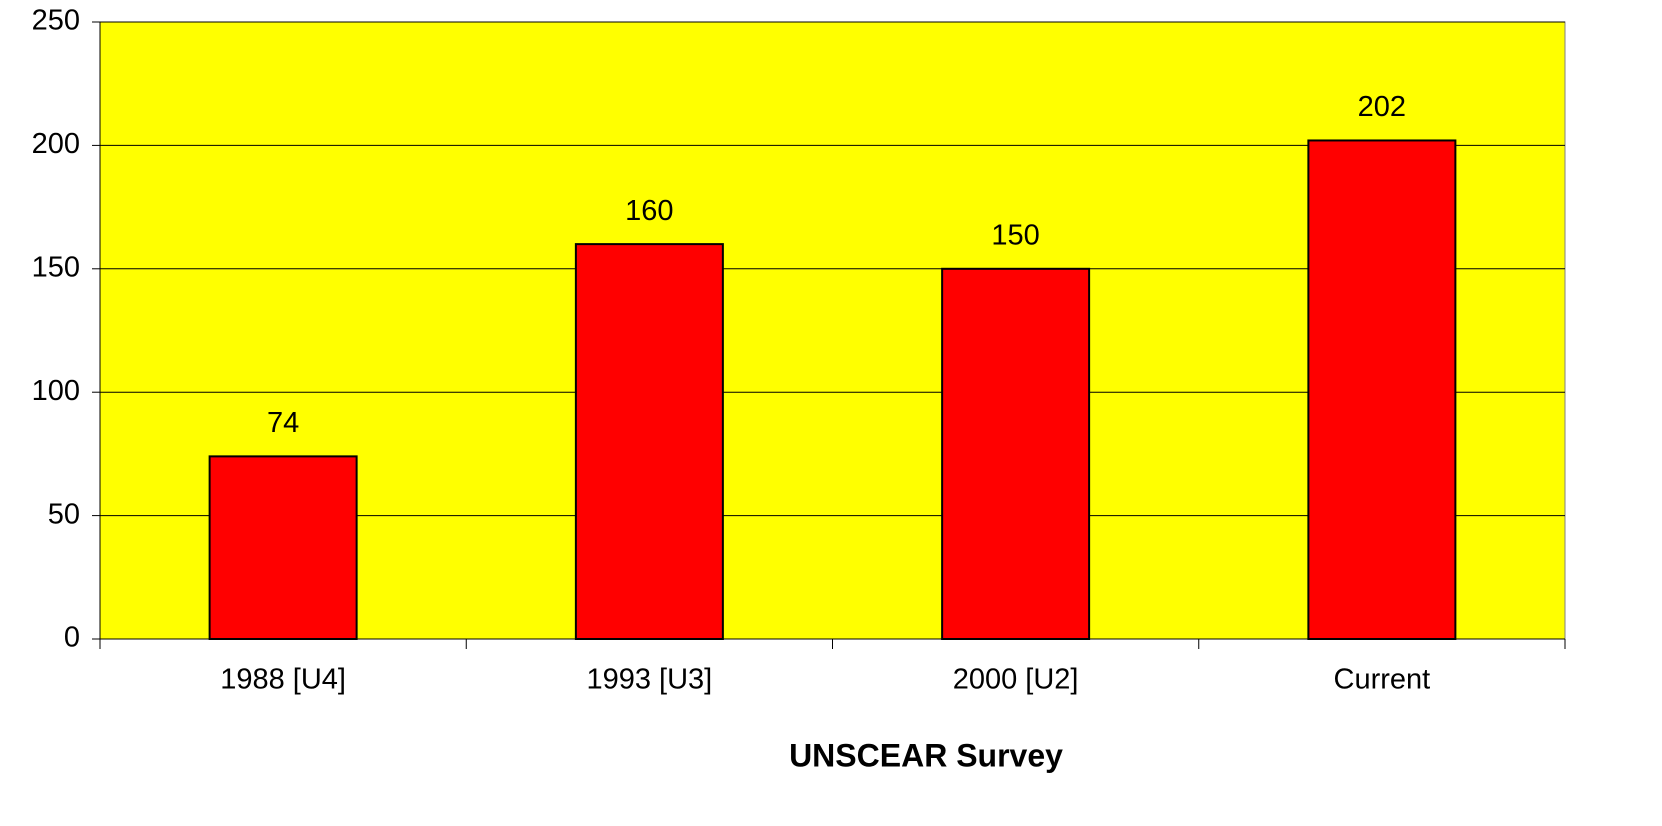  I want to click on y-tick-label: 200, so click(56, 144).